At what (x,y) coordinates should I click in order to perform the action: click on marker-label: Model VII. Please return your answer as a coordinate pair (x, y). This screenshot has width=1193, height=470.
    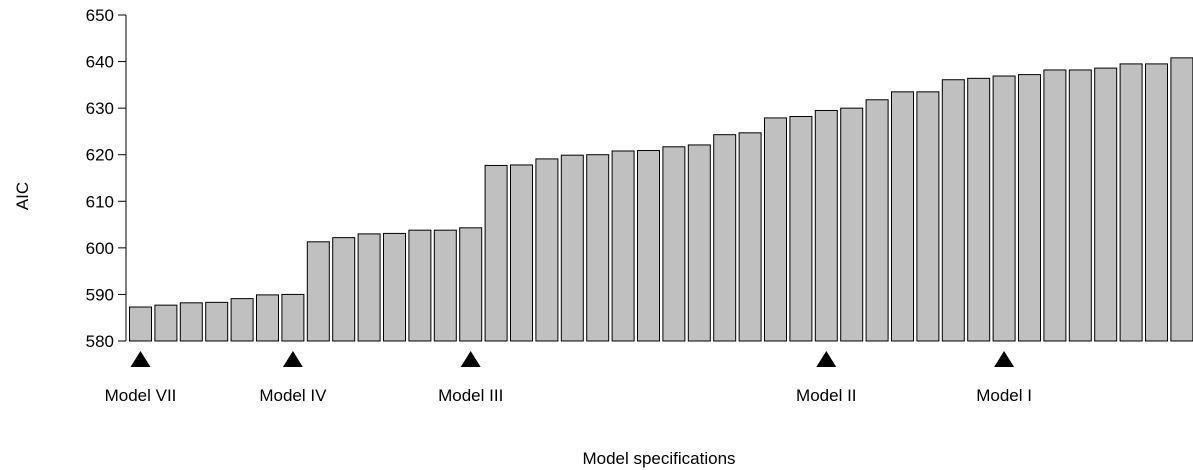
    Looking at the image, I should click on (141, 395).